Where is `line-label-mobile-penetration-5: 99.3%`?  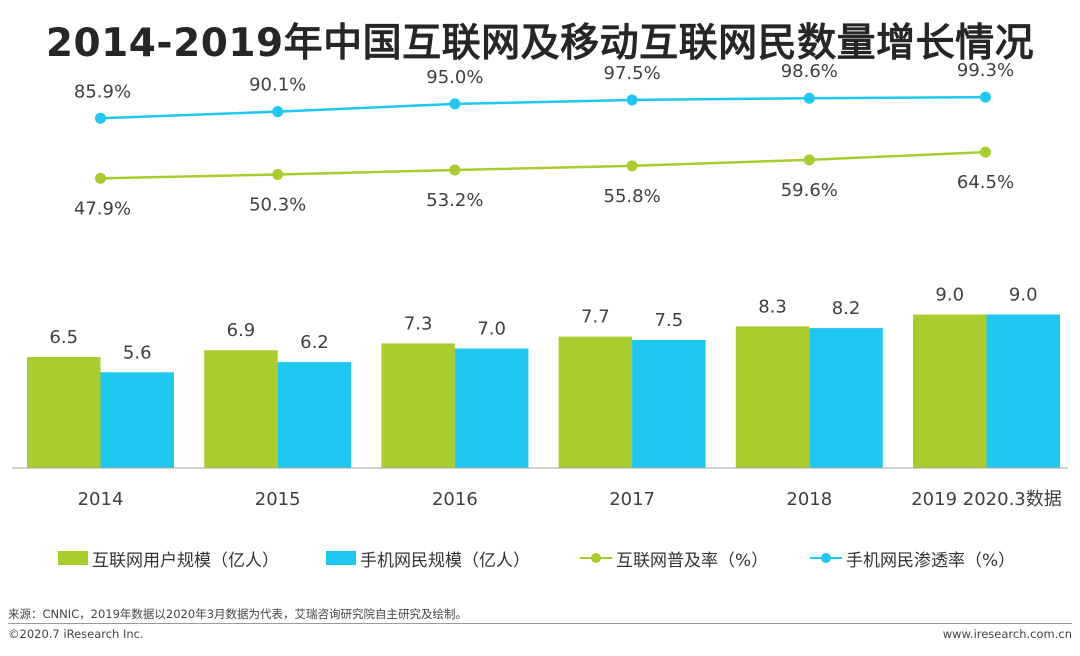
line-label-mobile-penetration-5: 99.3% is located at coordinates (985, 70).